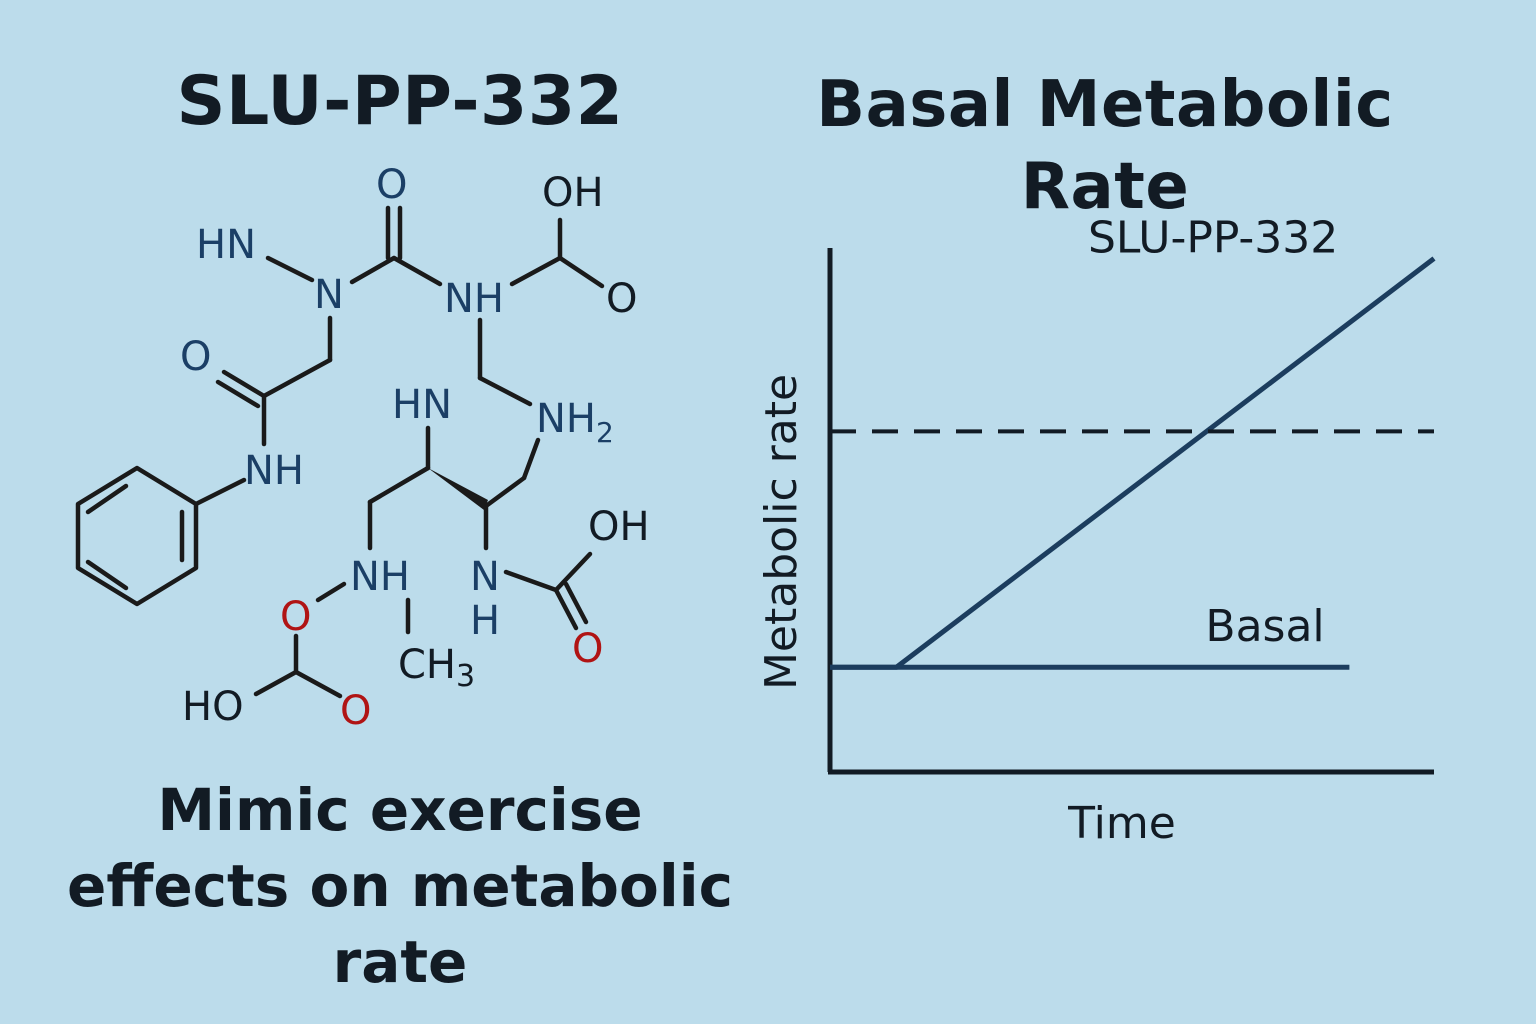  Describe the element at coordinates (619, 527) in the screenshot. I see `atom-oh-right: OH` at that location.